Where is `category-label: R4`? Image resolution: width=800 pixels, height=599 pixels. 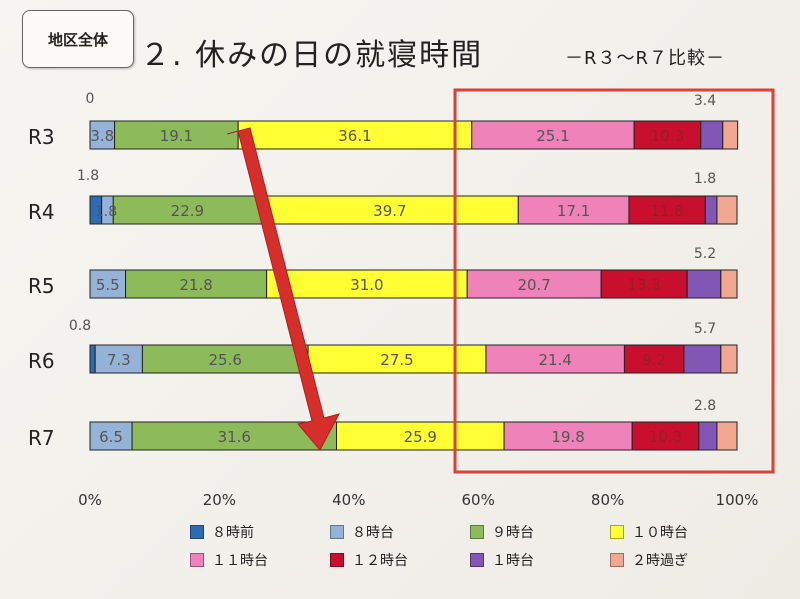 category-label: R4 is located at coordinates (41, 212).